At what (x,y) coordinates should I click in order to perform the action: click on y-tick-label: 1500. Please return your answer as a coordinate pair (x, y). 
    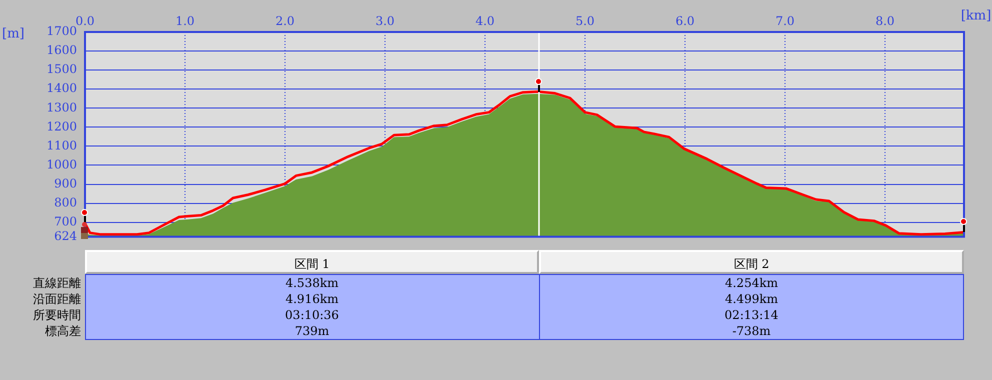
    Looking at the image, I should click on (61, 69).